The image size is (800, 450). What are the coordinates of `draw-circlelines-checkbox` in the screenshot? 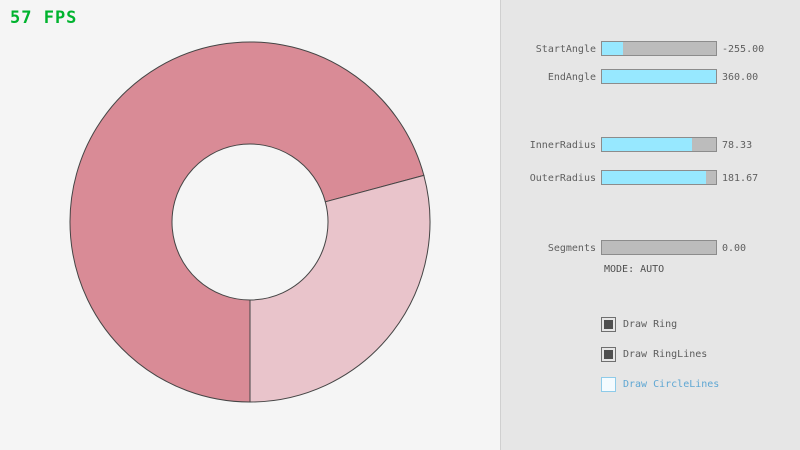 It's located at (608, 384).